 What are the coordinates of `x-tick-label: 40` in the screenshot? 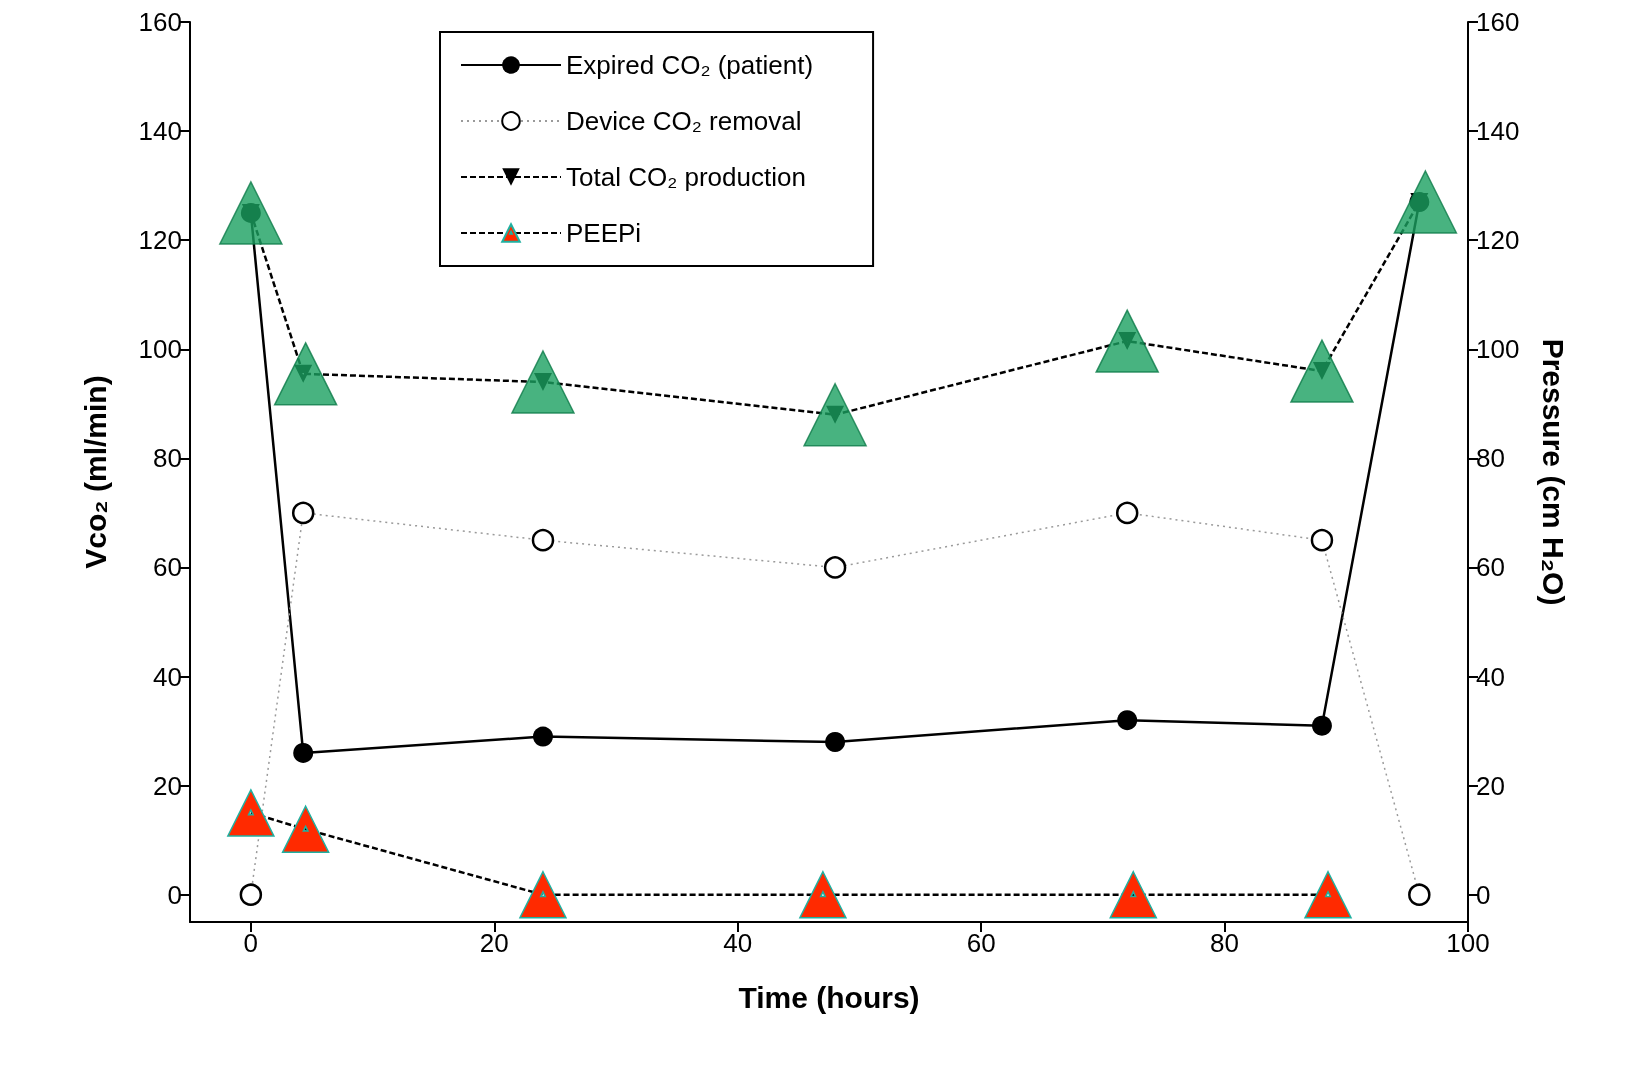 It's located at (738, 943).